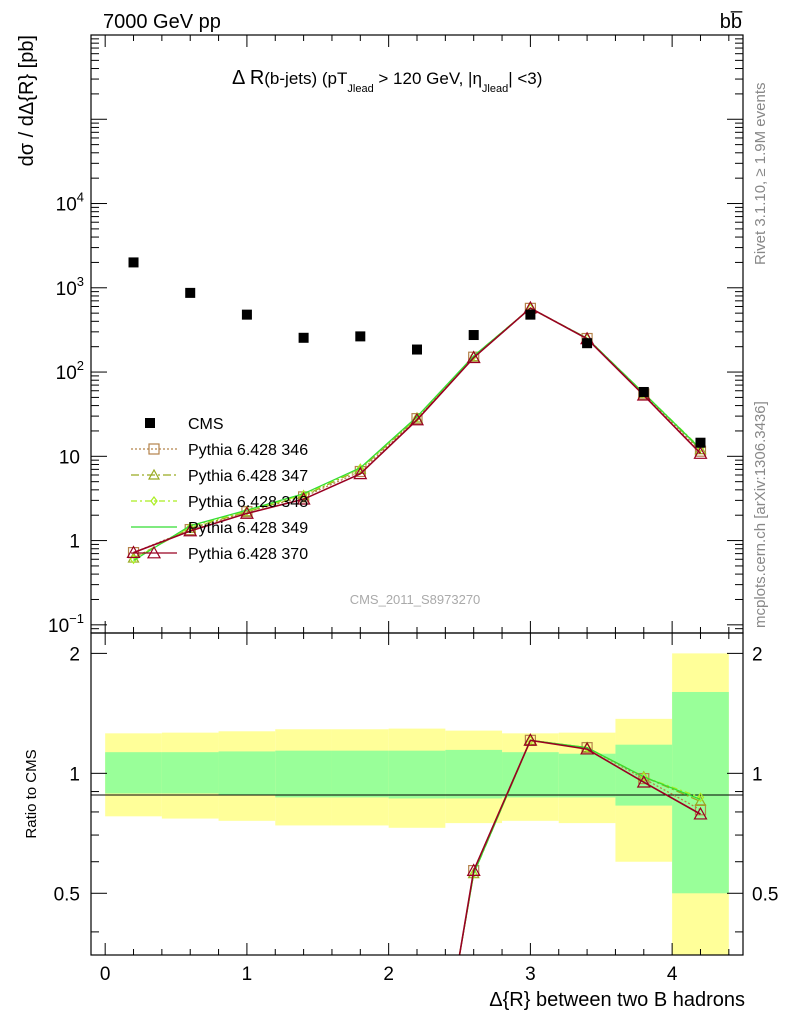 The height and width of the screenshot is (1024, 786). I want to click on ratio-1-point, so click(700, 810).